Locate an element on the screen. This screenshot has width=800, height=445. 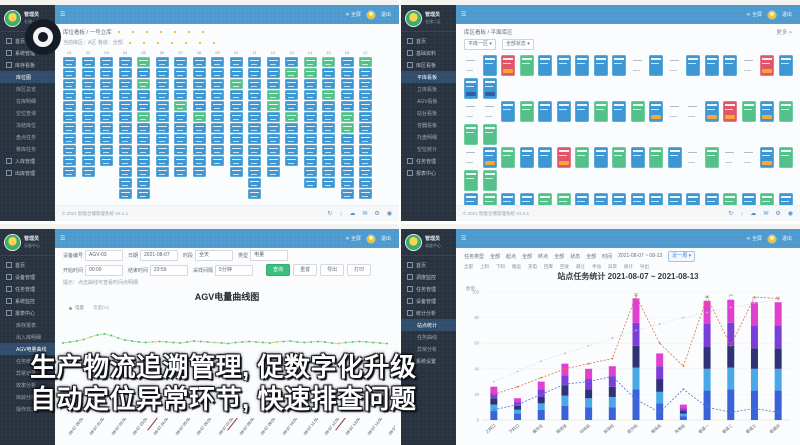
sidebar-item: 异常记录 is located at coordinates (27, 373).